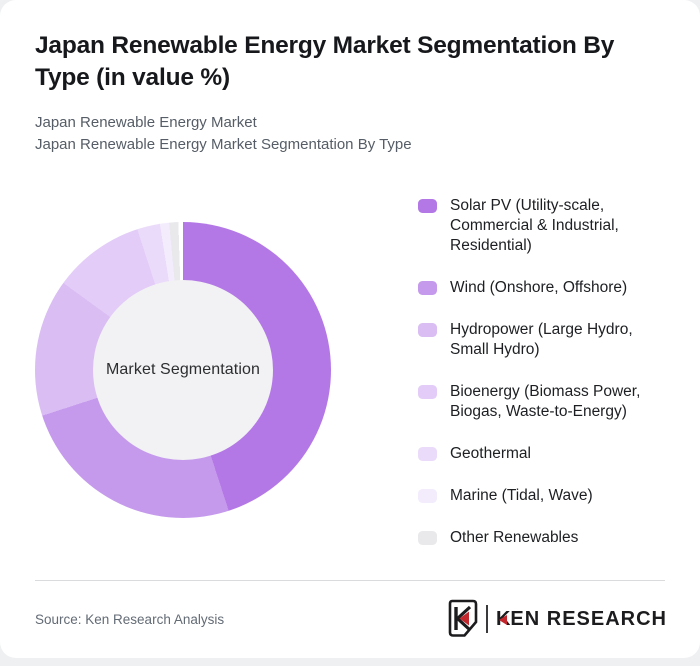 This screenshot has height=666, width=700. I want to click on legend-label-wind: Wind (Onshore, Offshore), so click(539, 287).